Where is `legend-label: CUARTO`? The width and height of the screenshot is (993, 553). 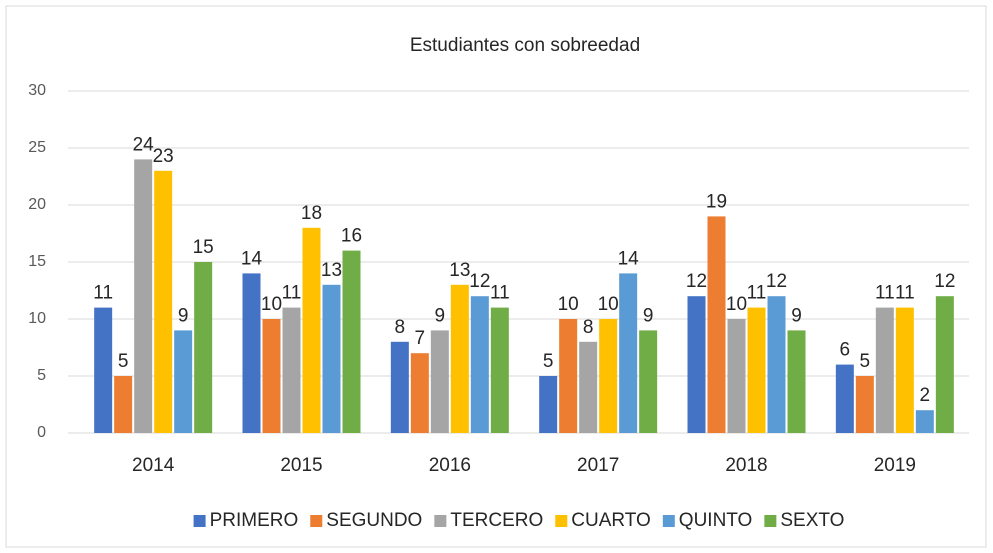 legend-label: CUARTO is located at coordinates (611, 520).